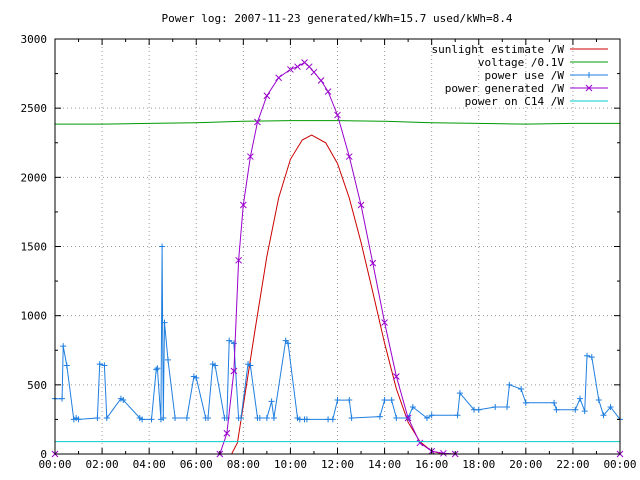  What do you see at coordinates (149, 464) in the screenshot?
I see `x-tick-label: 04:00` at bounding box center [149, 464].